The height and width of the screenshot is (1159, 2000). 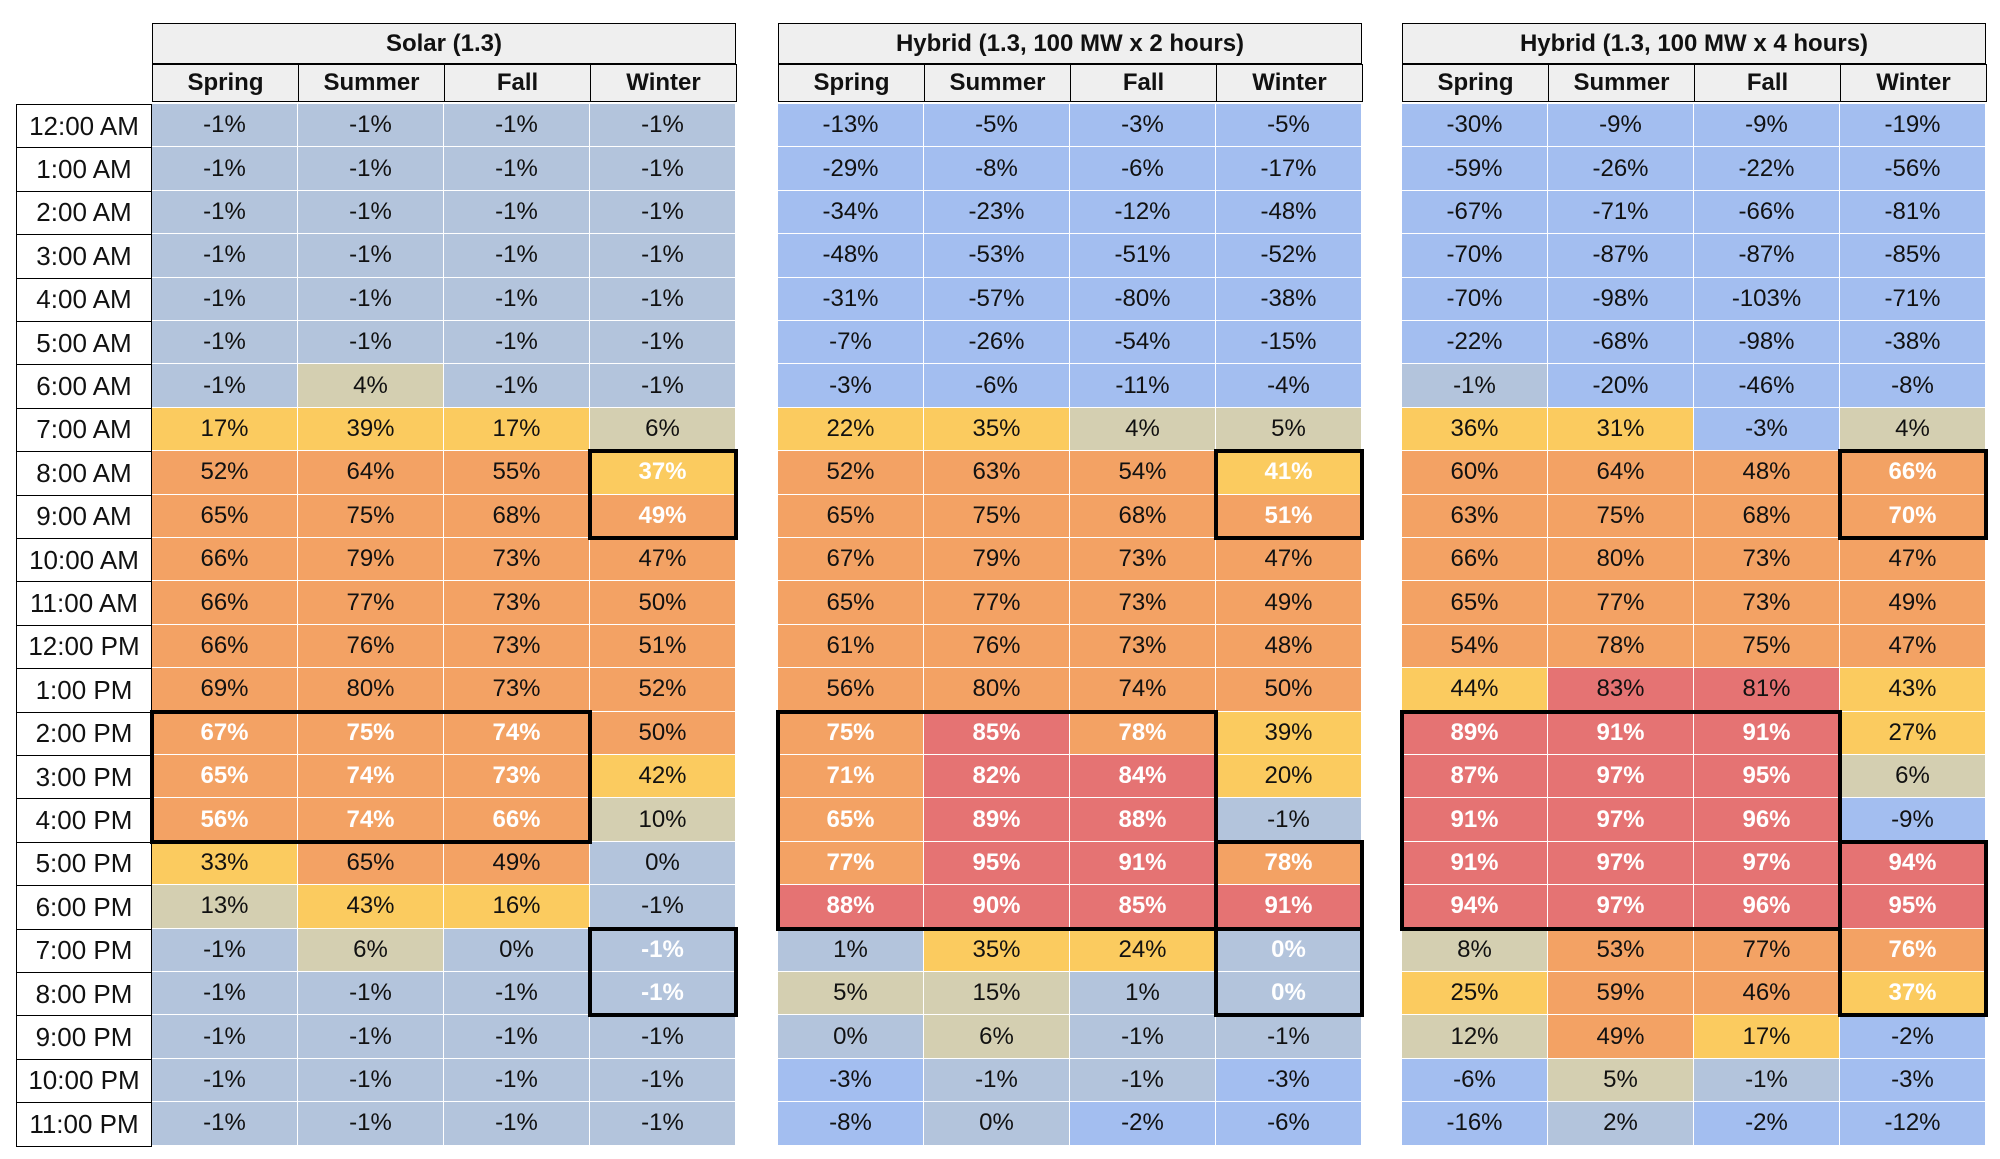 What do you see at coordinates (1475, 256) in the screenshot?
I see `value-cell: -70%` at bounding box center [1475, 256].